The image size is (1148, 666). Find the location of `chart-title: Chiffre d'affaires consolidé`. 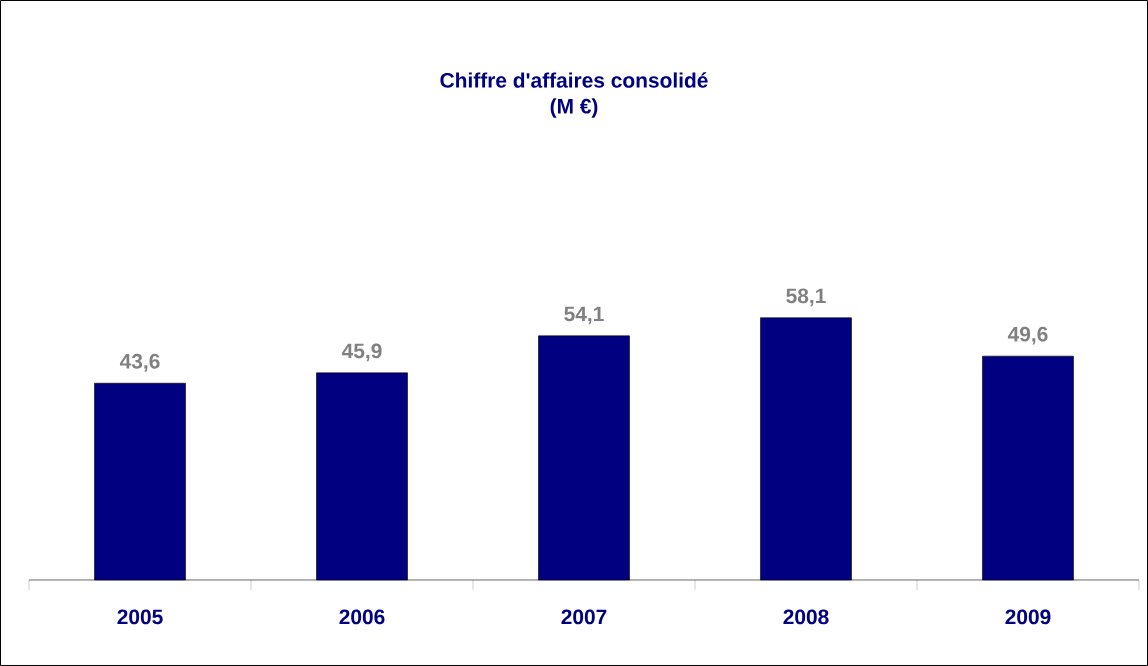

chart-title: Chiffre d'affaires consolidé is located at coordinates (574, 80).